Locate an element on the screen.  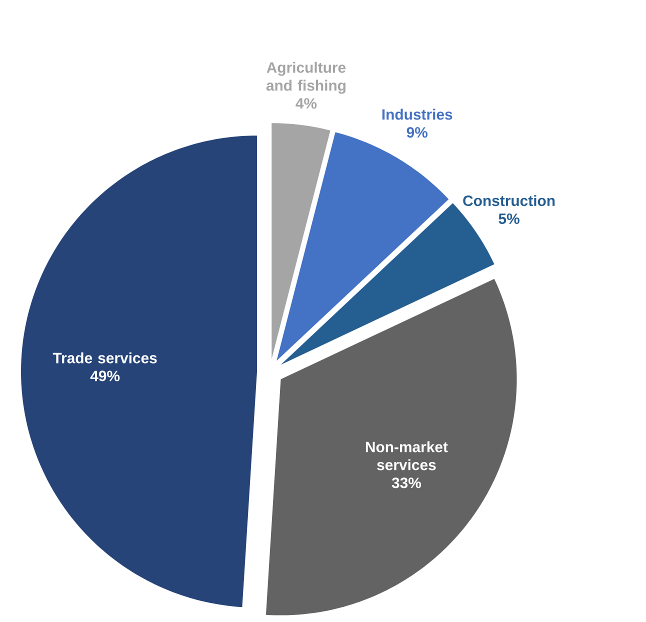
data-label: 4% is located at coordinates (306, 103).